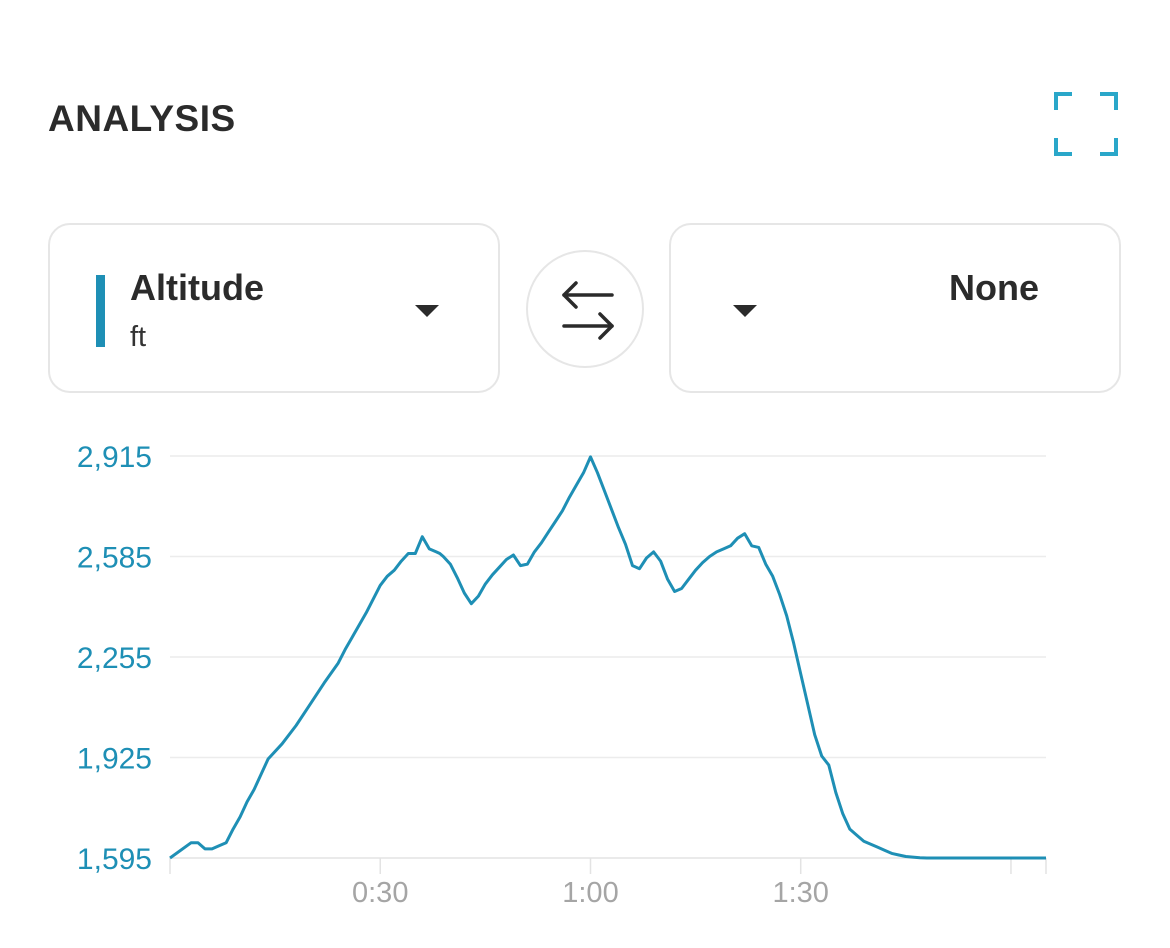 The height and width of the screenshot is (948, 1170). What do you see at coordinates (114, 658) in the screenshot?
I see `y-tick-label: 2,255` at bounding box center [114, 658].